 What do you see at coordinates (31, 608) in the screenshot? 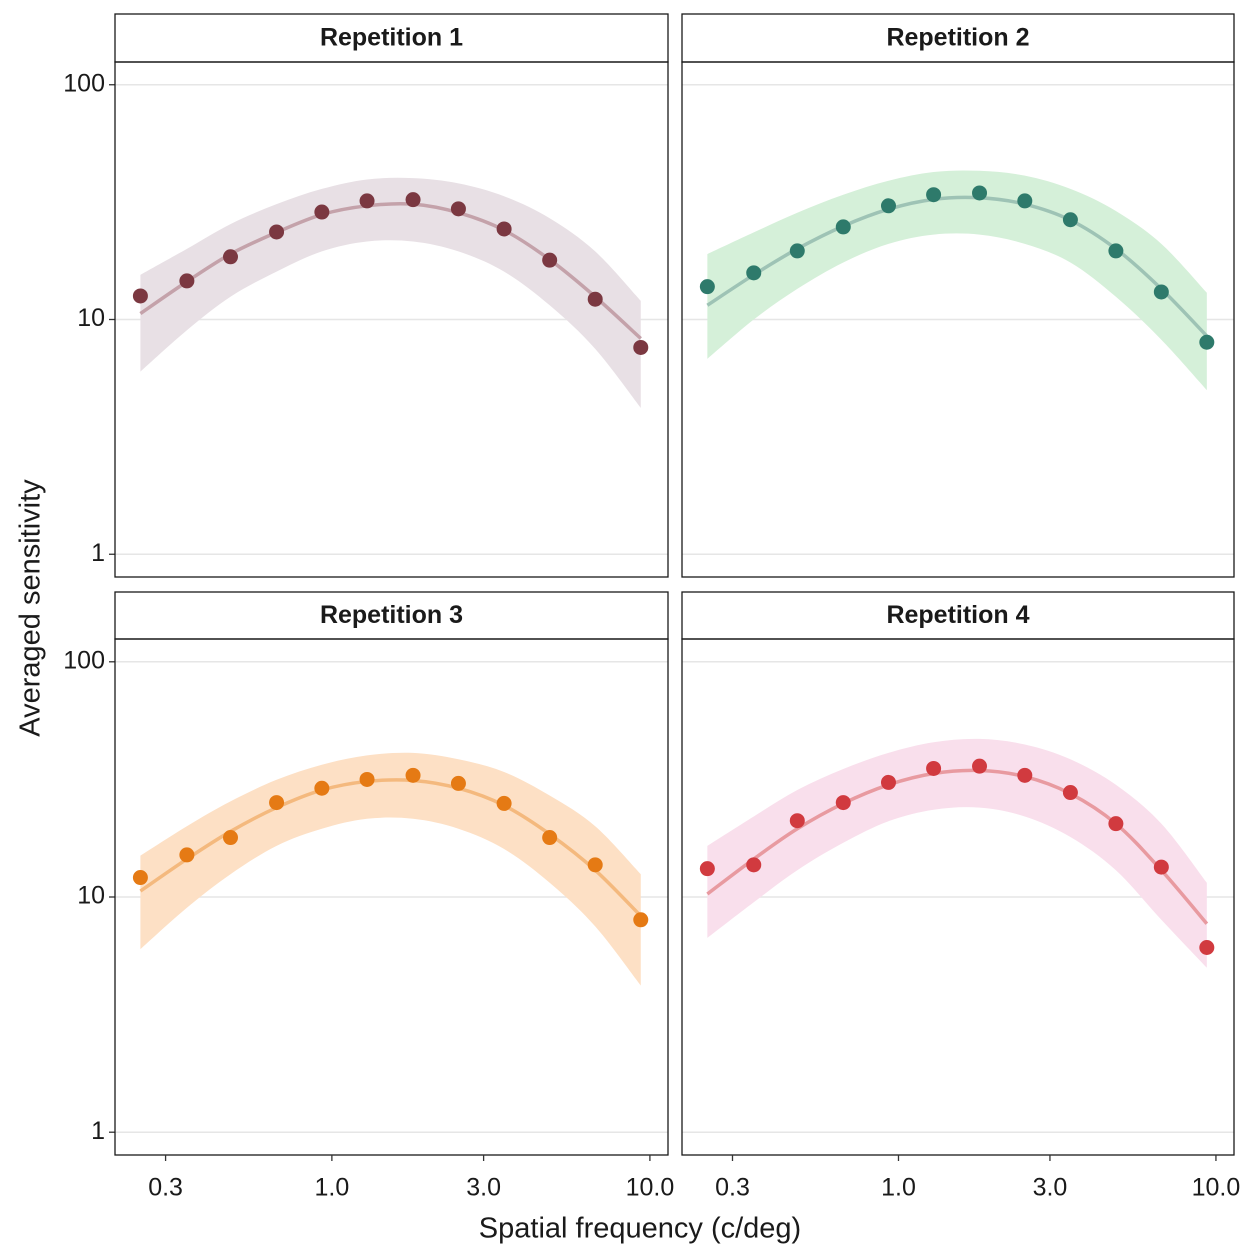
I see `y-axis-label: Averaged sensitivity` at bounding box center [31, 608].